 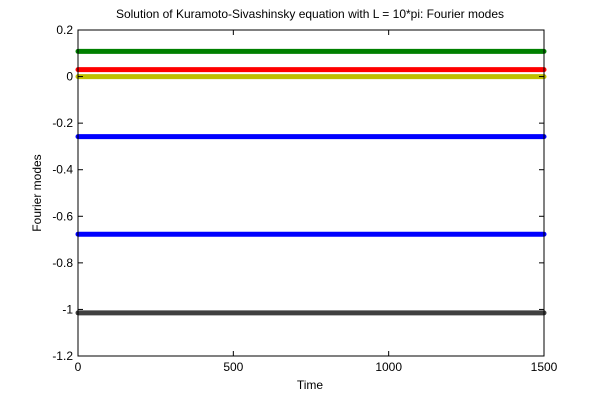 What do you see at coordinates (62, 123) in the screenshot?
I see `y-tick-label: -0.2` at bounding box center [62, 123].